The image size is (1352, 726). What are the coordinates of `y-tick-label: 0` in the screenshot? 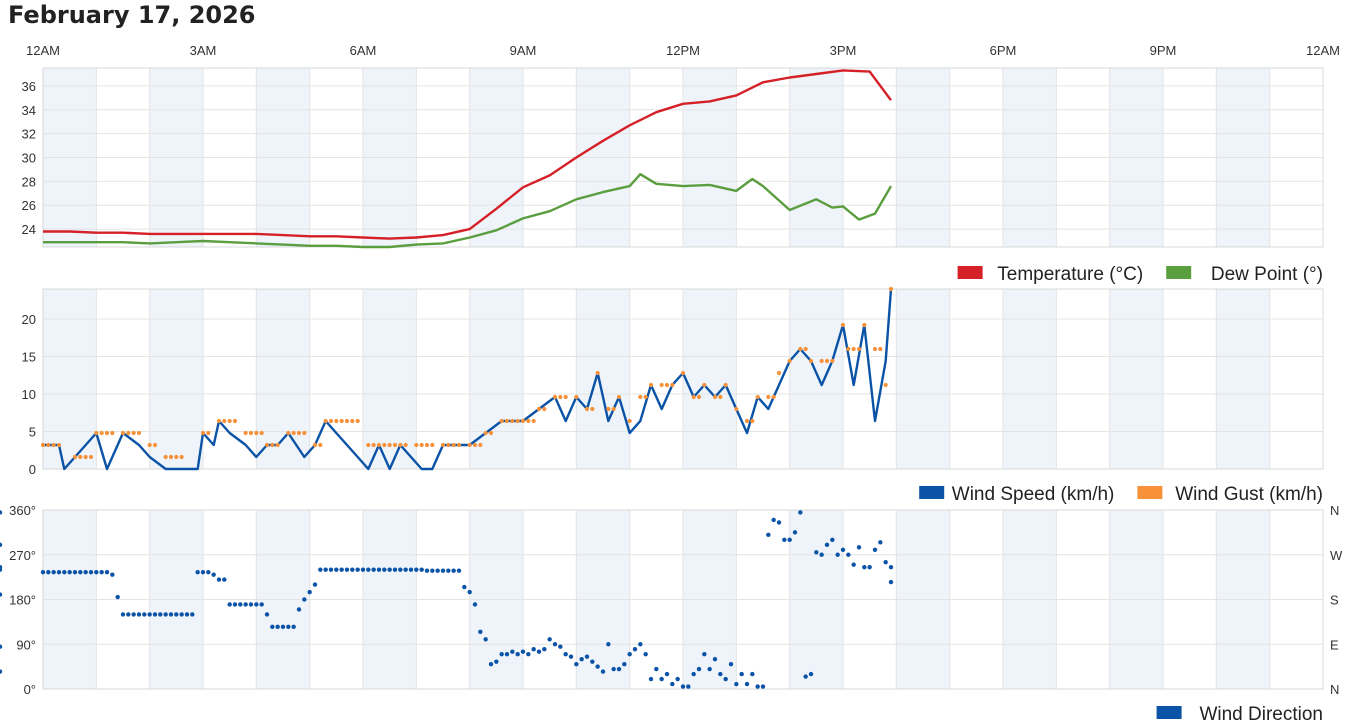 It's located at (32, 469).